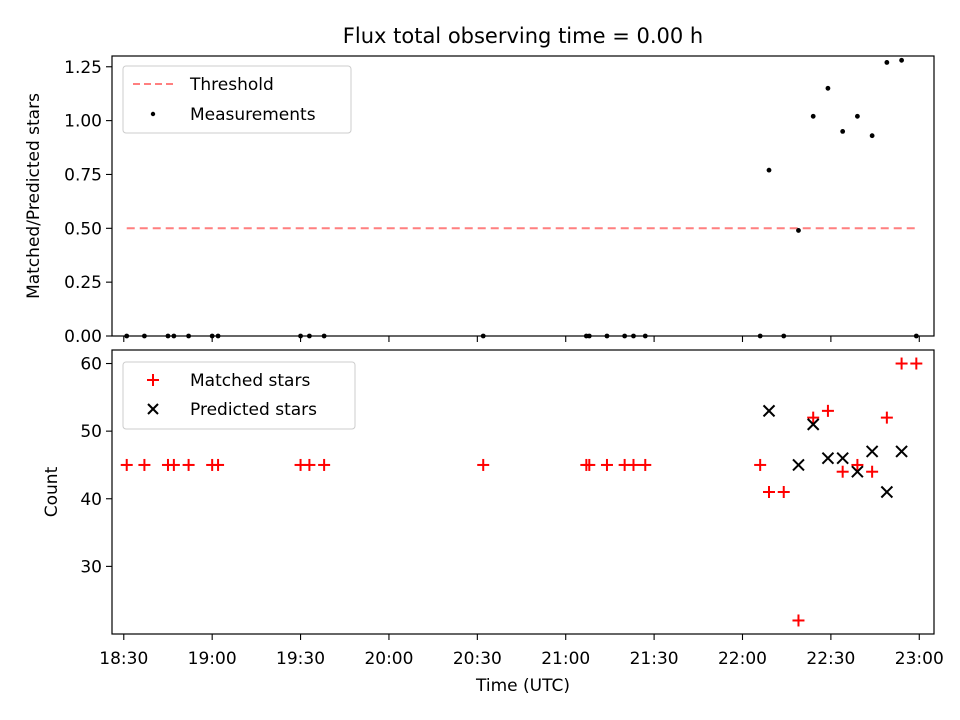  What do you see at coordinates (742, 659) in the screenshot?
I see `x-tick-label: 22:00` at bounding box center [742, 659].